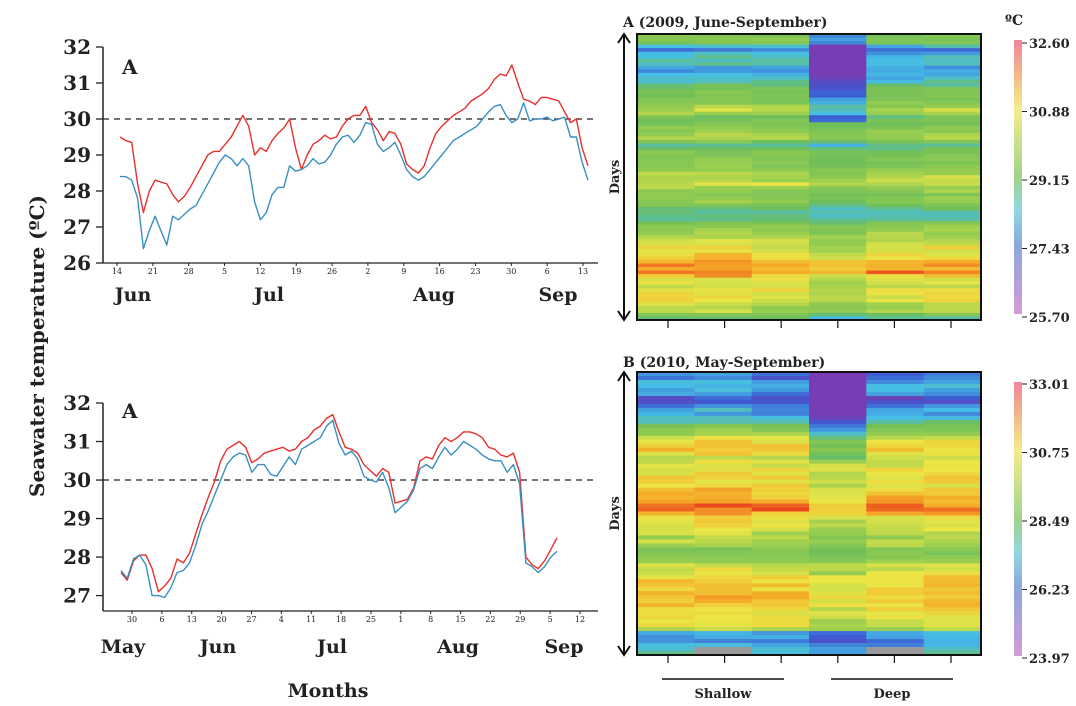  What do you see at coordinates (123, 647) in the screenshot?
I see `month-label: May` at bounding box center [123, 647].